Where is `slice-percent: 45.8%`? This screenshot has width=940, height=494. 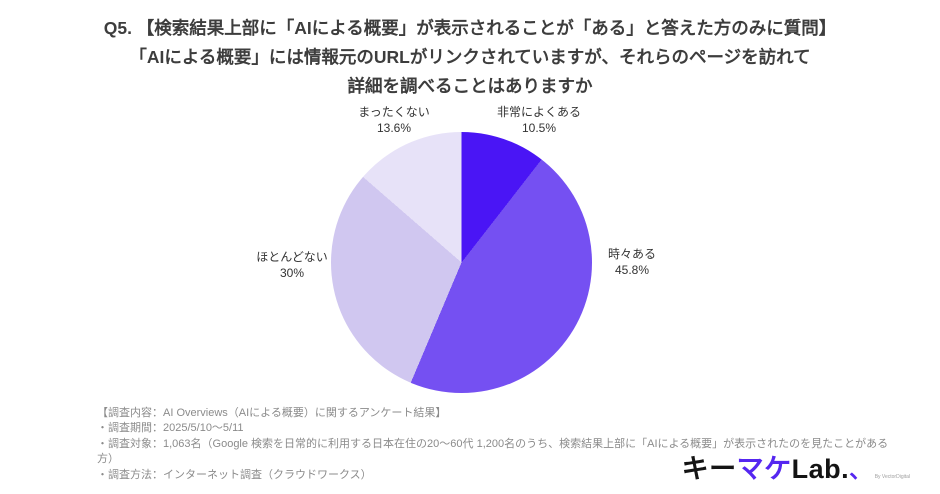 slice-percent: 45.8% is located at coordinates (632, 269).